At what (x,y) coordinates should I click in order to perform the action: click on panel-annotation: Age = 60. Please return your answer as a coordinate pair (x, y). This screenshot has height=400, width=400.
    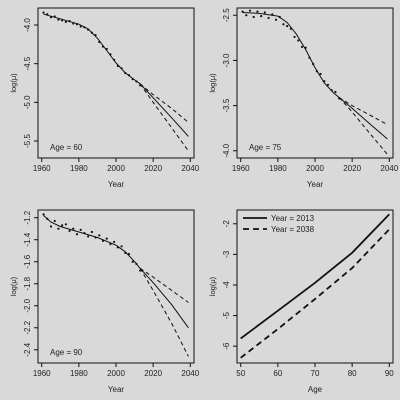
    Looking at the image, I should click on (66, 147).